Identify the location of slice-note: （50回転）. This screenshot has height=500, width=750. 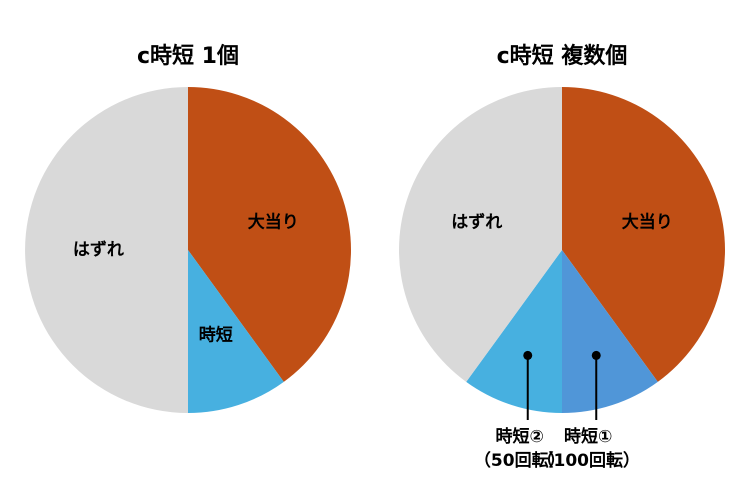
(520, 460).